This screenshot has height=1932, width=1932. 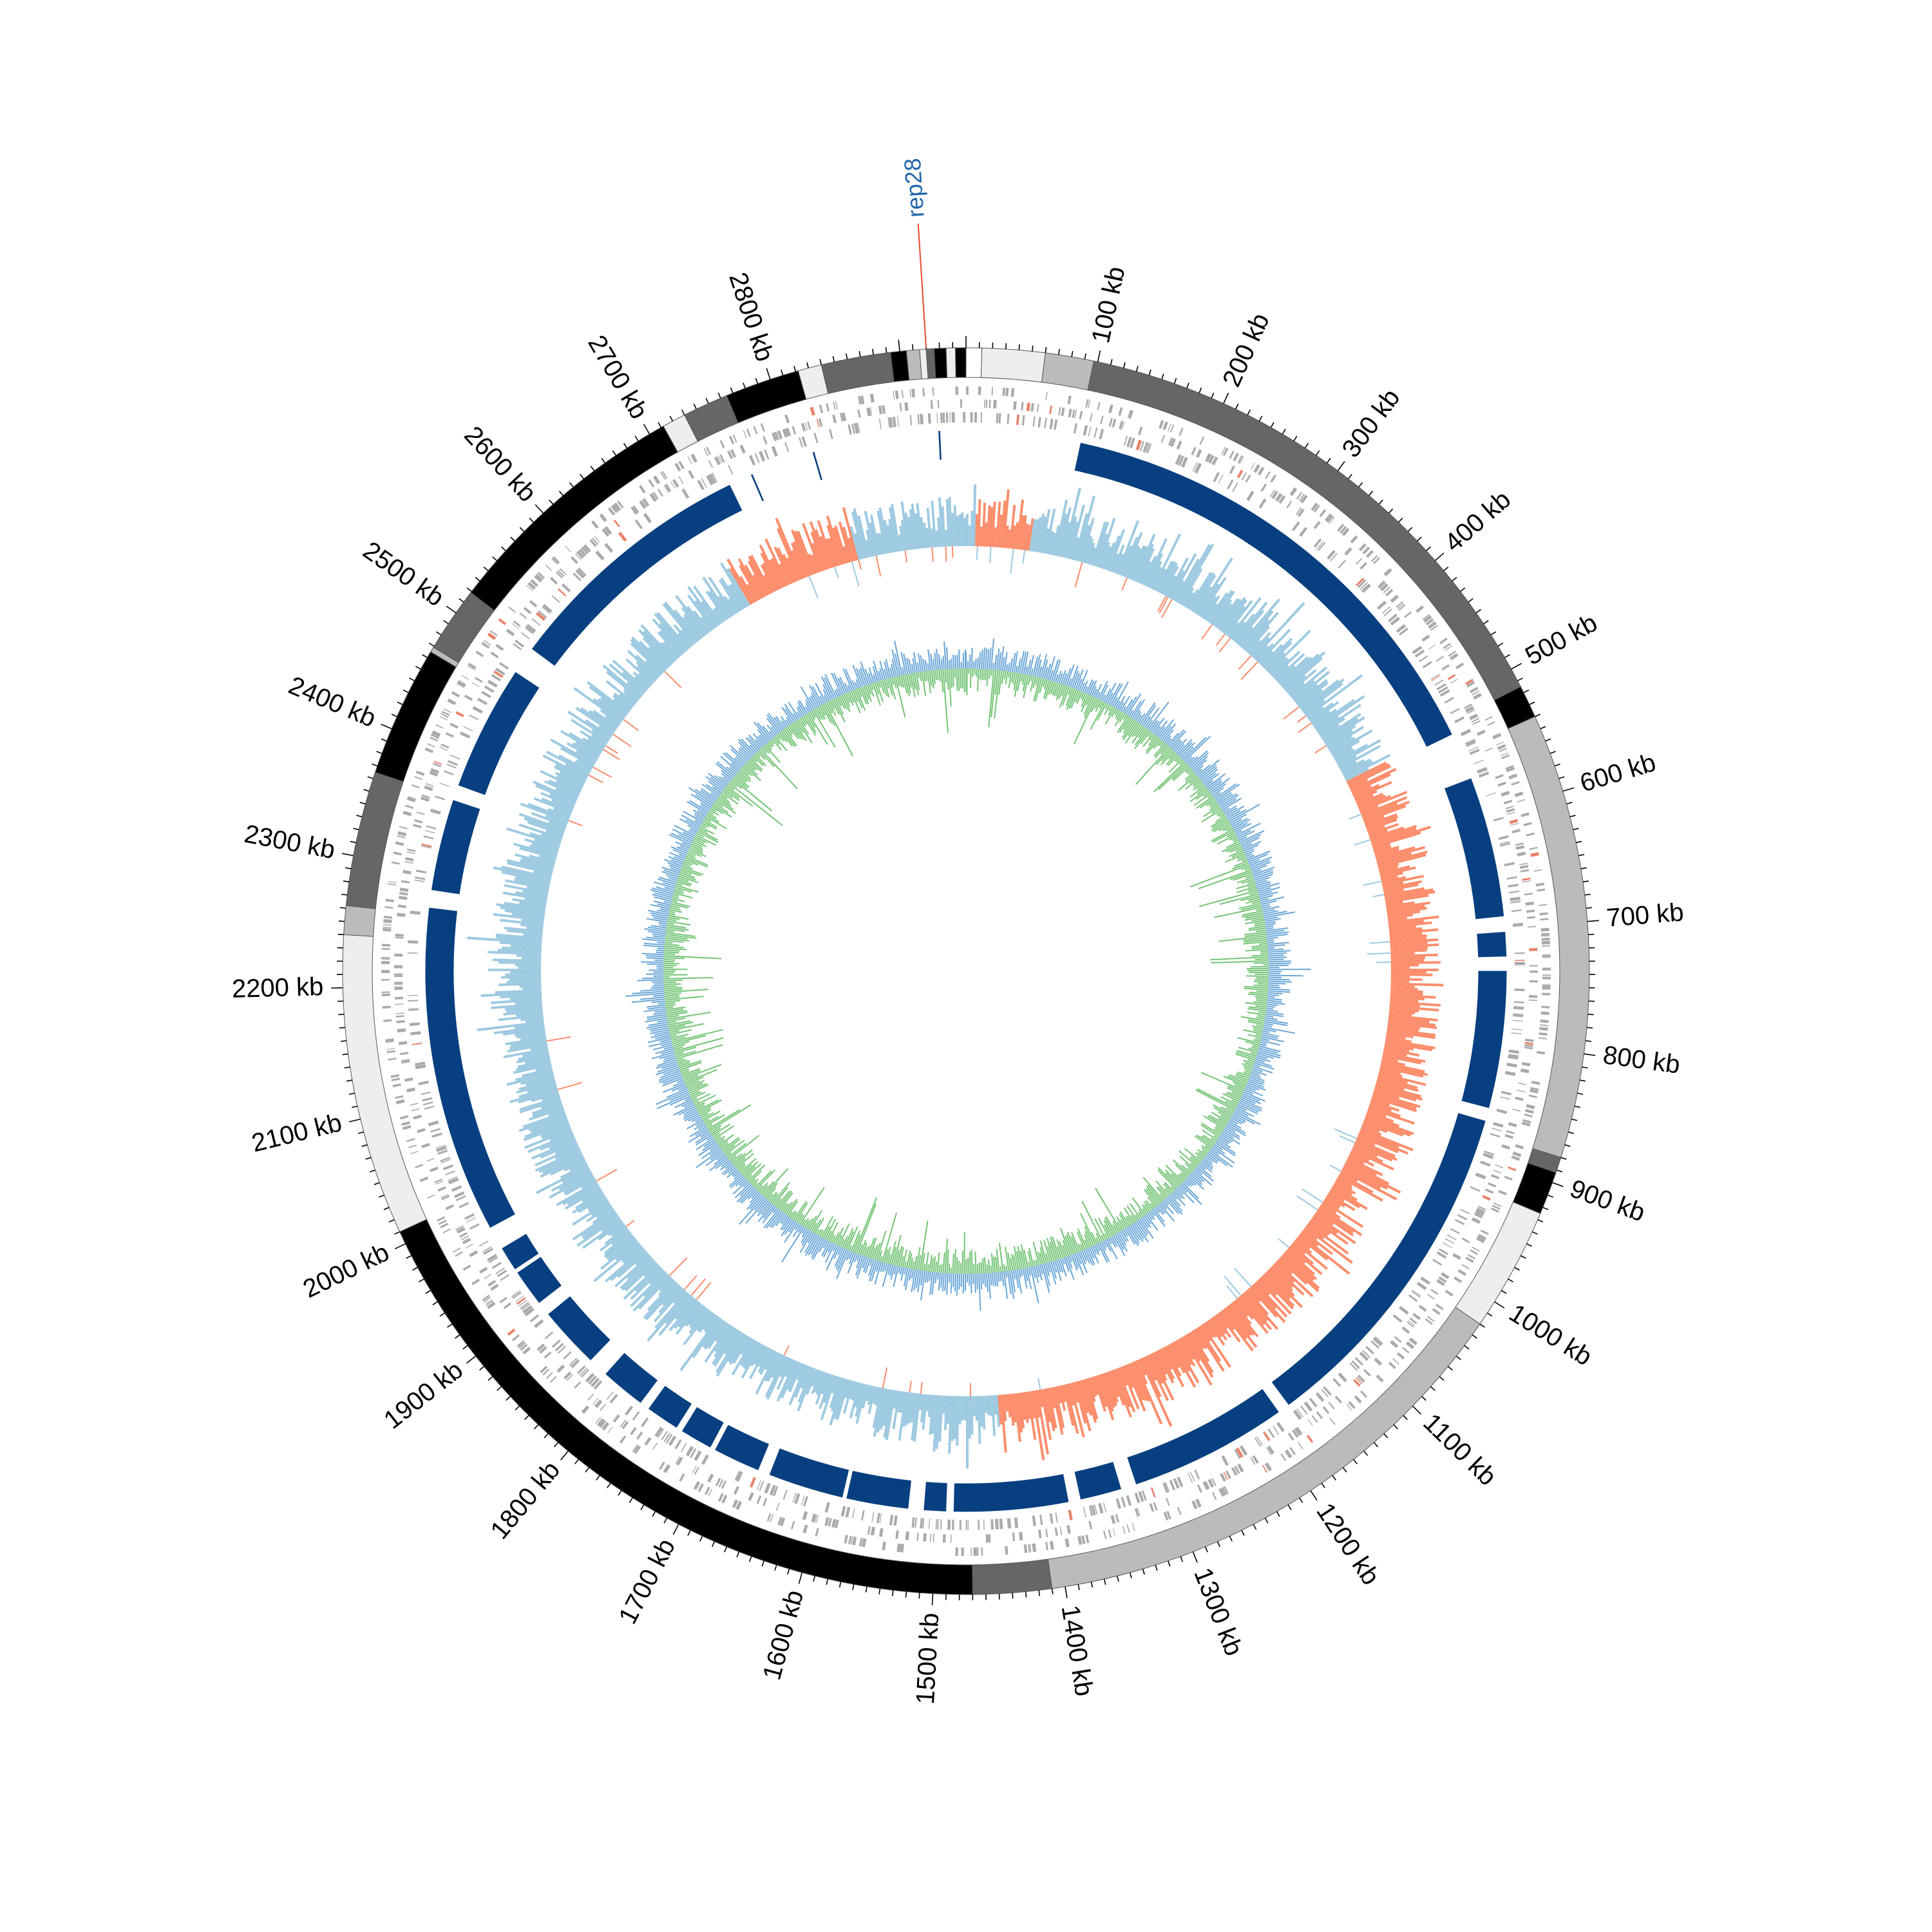 I want to click on skew-spike, so click(x=622, y=741).